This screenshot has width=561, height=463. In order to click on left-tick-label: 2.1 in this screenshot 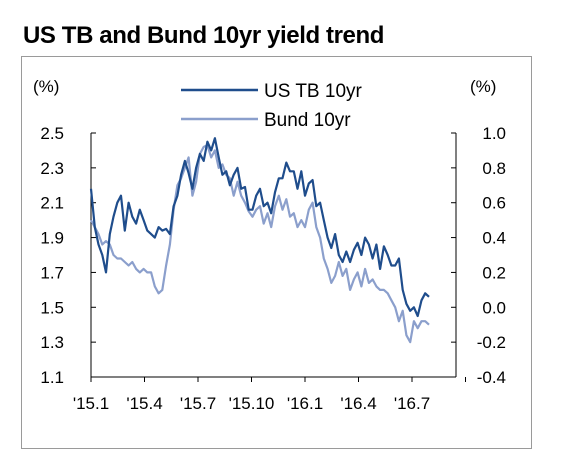, I will do `click(52, 203)`.